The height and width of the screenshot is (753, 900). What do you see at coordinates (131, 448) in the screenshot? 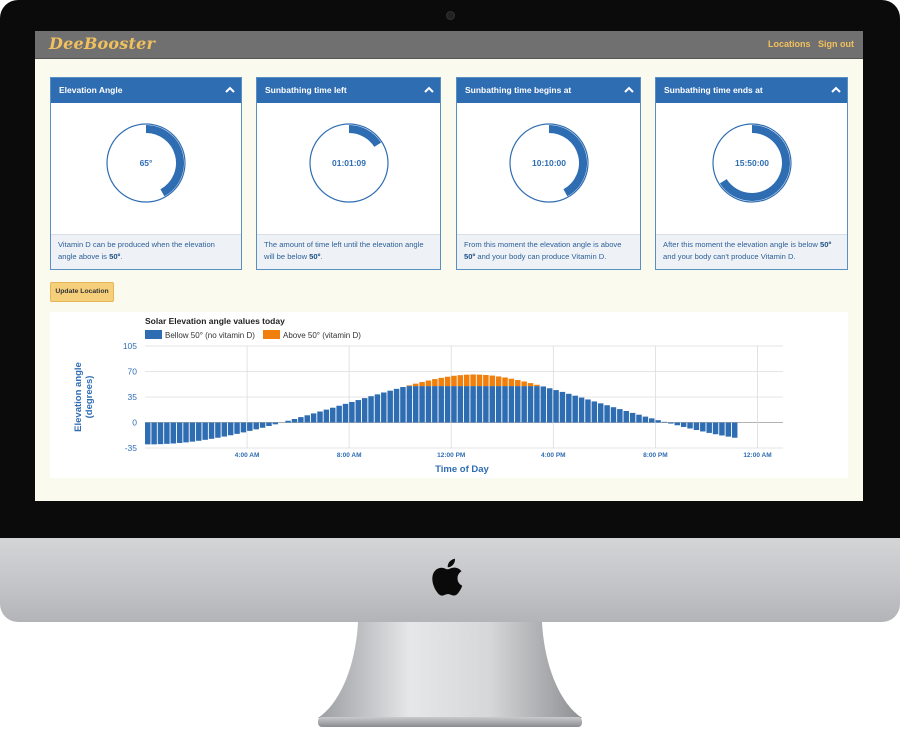
I see `y-tick-label: -35` at bounding box center [131, 448].